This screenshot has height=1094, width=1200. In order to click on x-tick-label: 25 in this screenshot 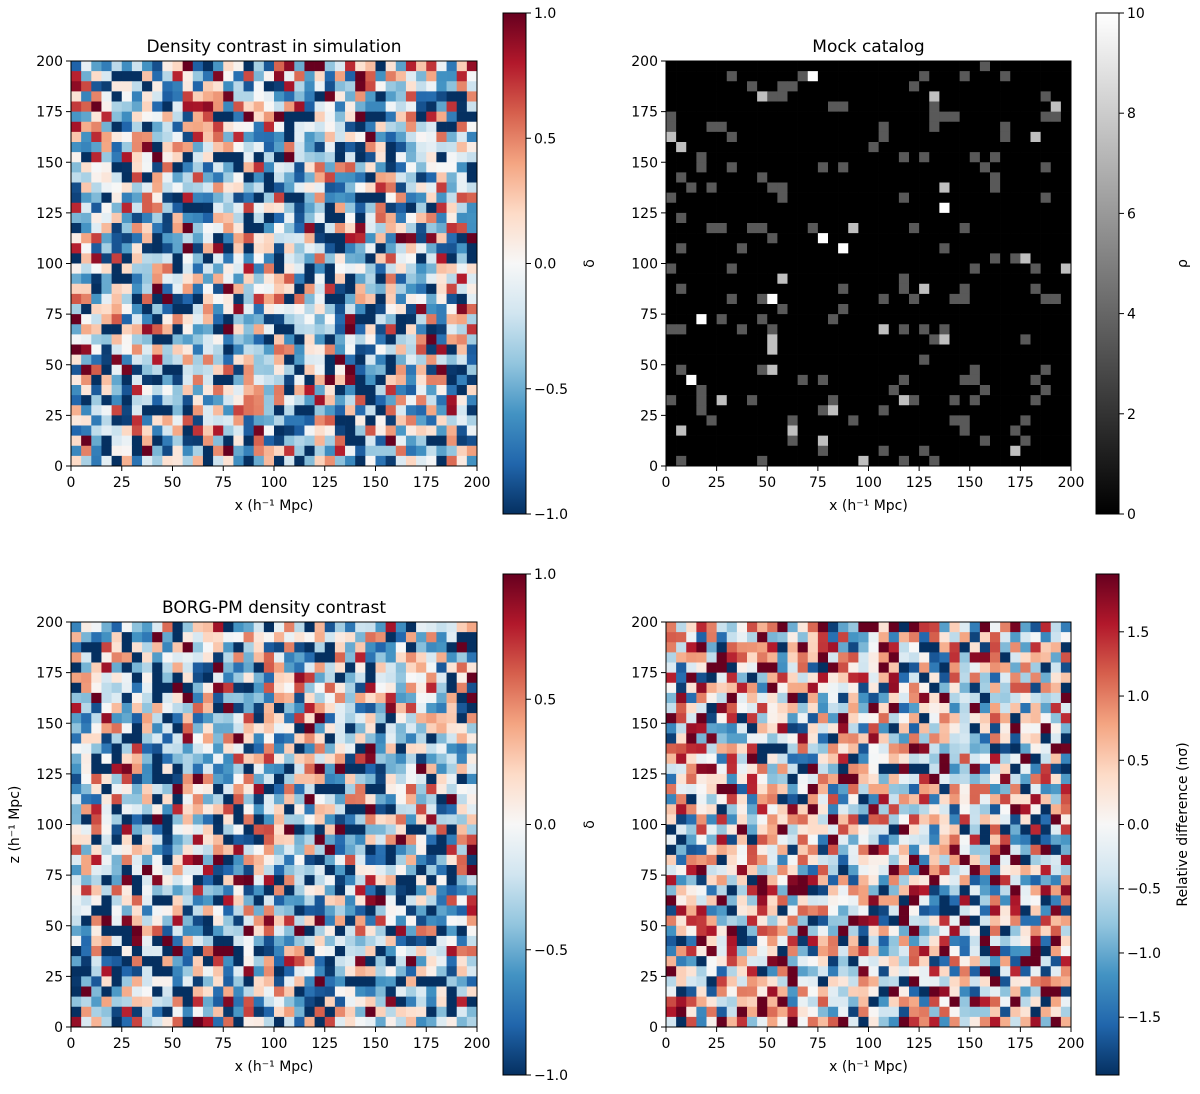, I will do `click(717, 483)`.